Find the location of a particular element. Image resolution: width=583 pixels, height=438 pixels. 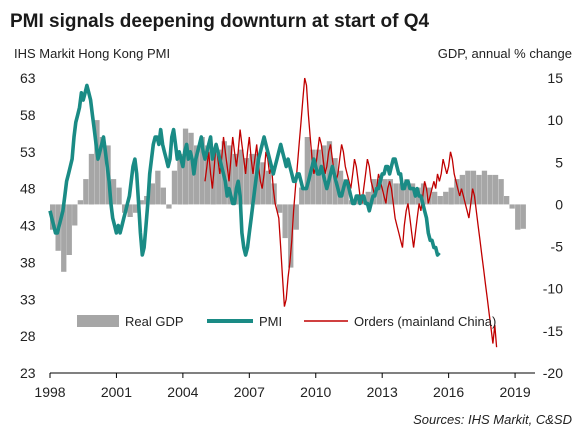

y-left-tick-label: 48 is located at coordinates (28, 189).